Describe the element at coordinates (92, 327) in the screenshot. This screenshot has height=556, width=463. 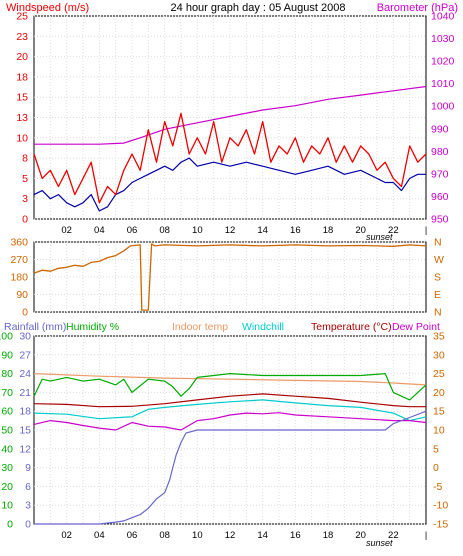
I see `humidity-label: Humidity %` at that location.